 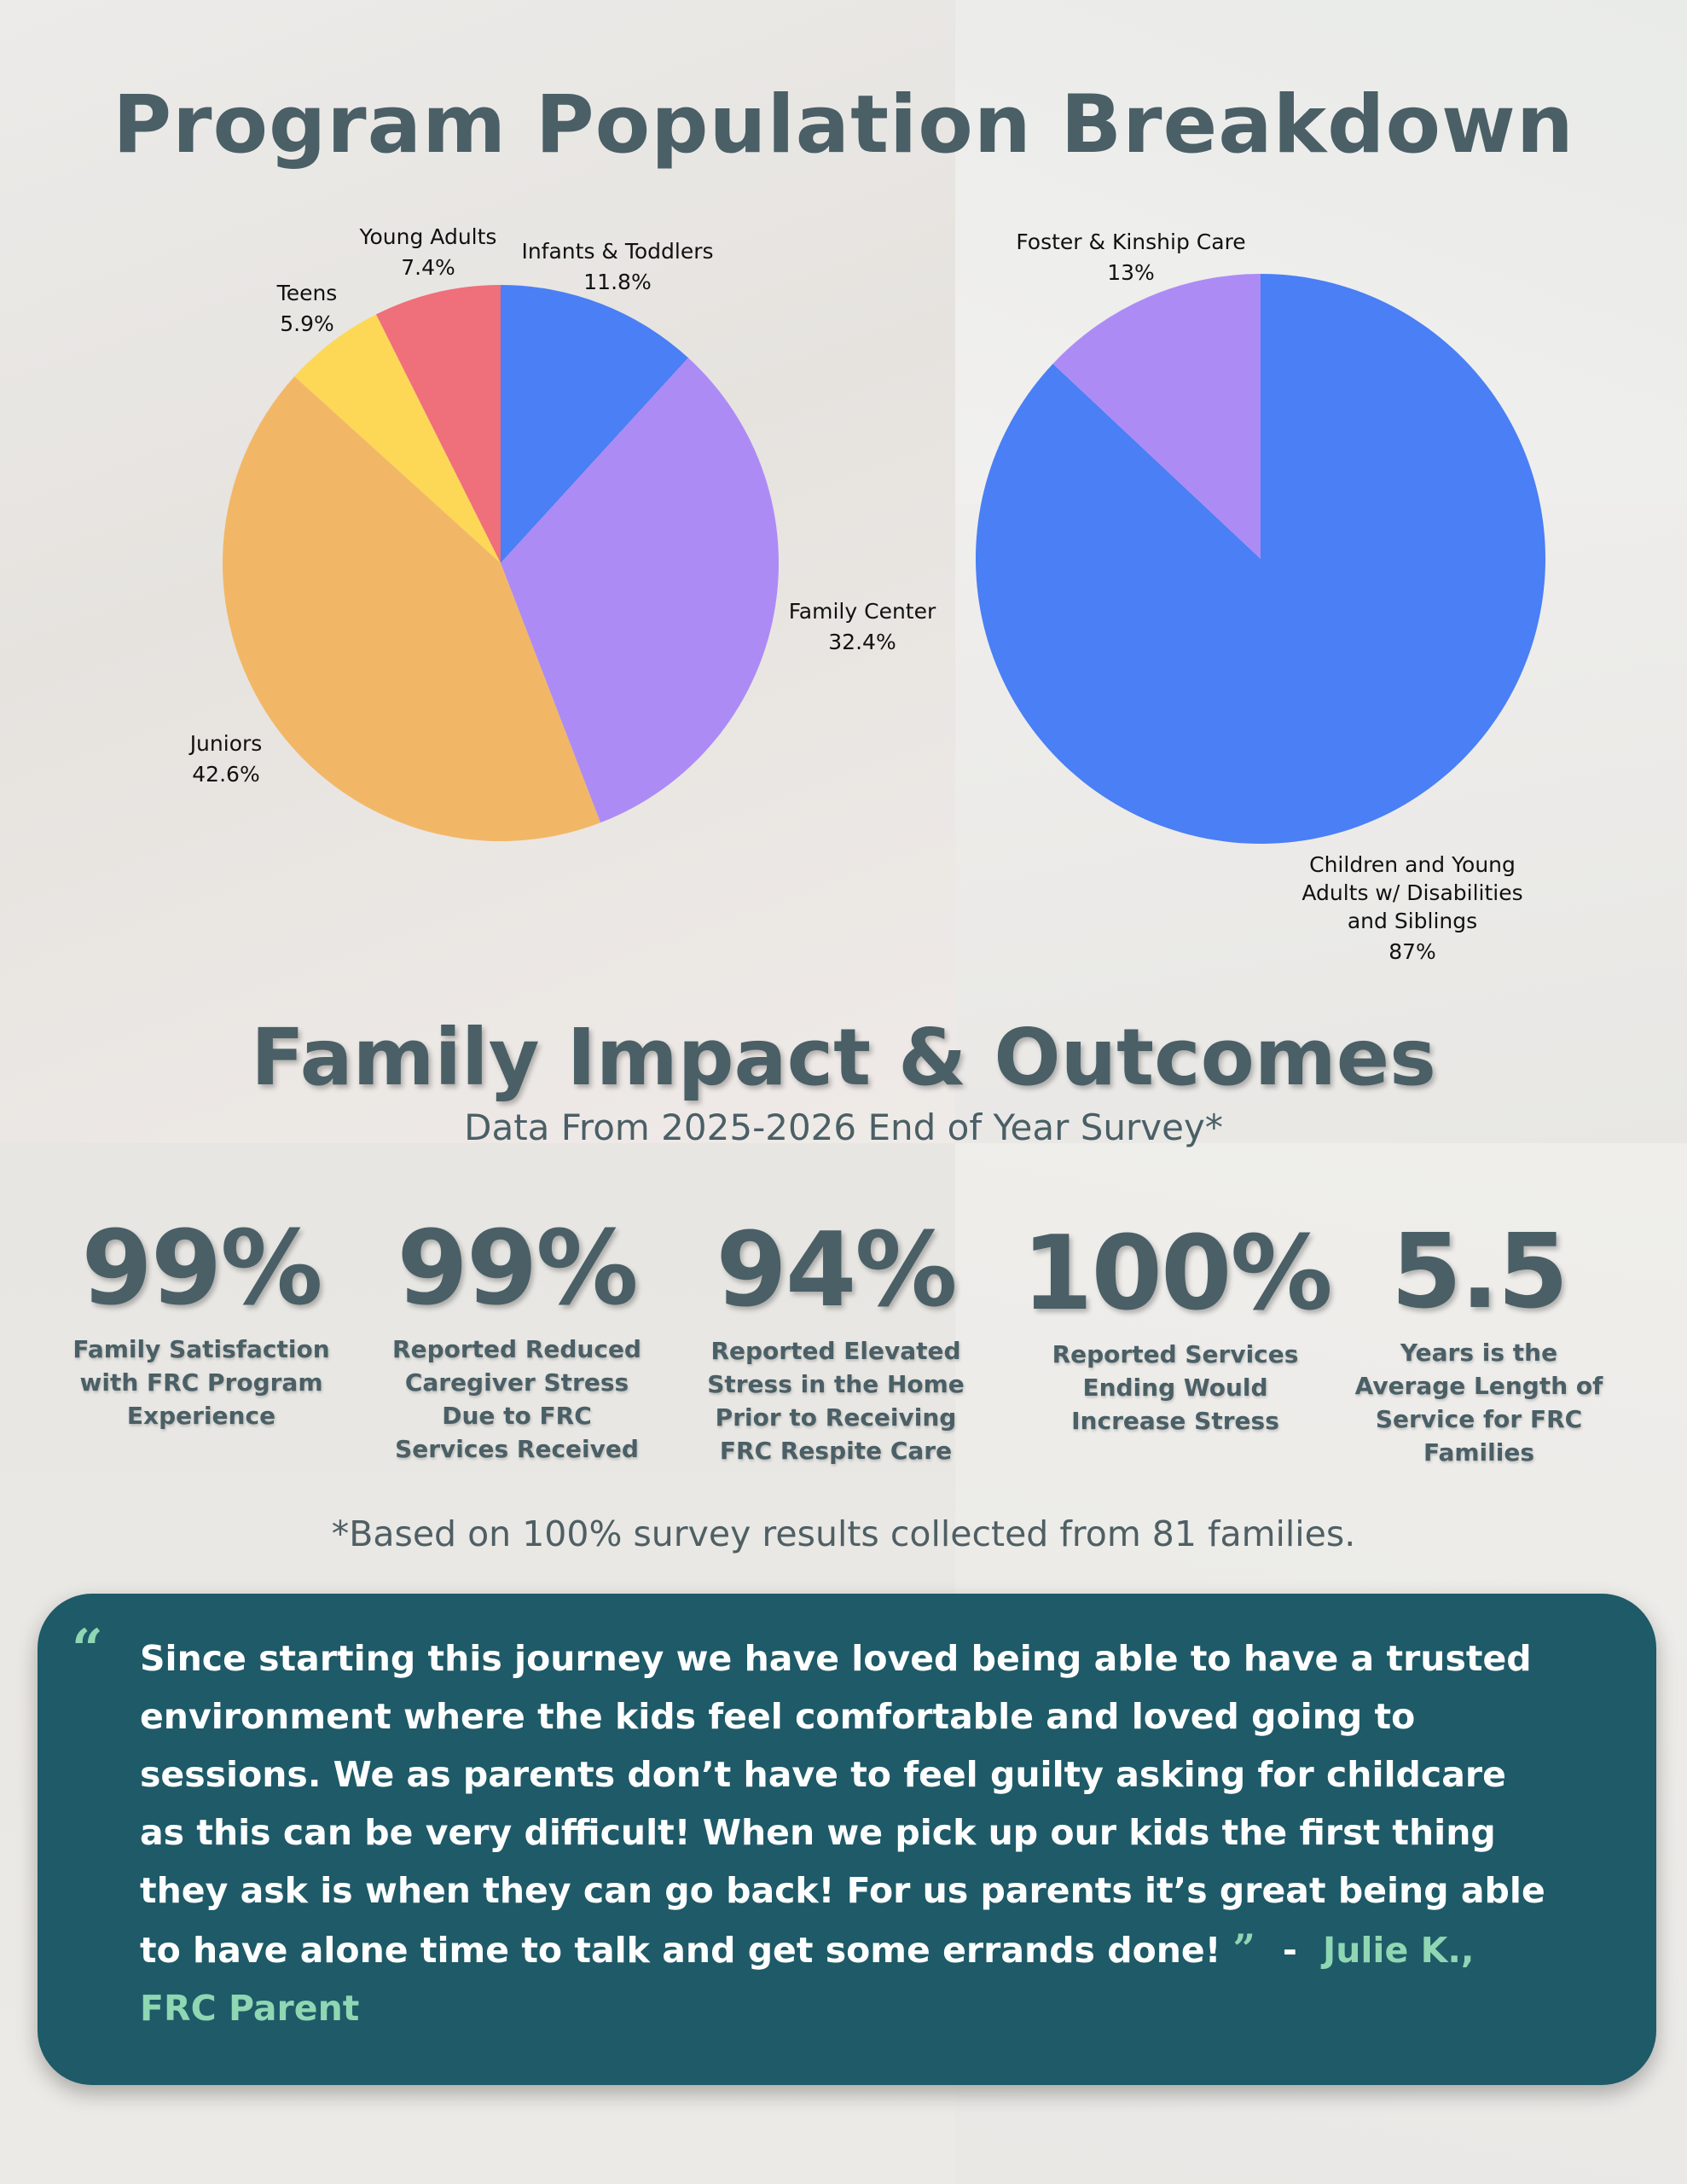 What do you see at coordinates (88, 1650) in the screenshot?
I see `open-quote-icon: “` at bounding box center [88, 1650].